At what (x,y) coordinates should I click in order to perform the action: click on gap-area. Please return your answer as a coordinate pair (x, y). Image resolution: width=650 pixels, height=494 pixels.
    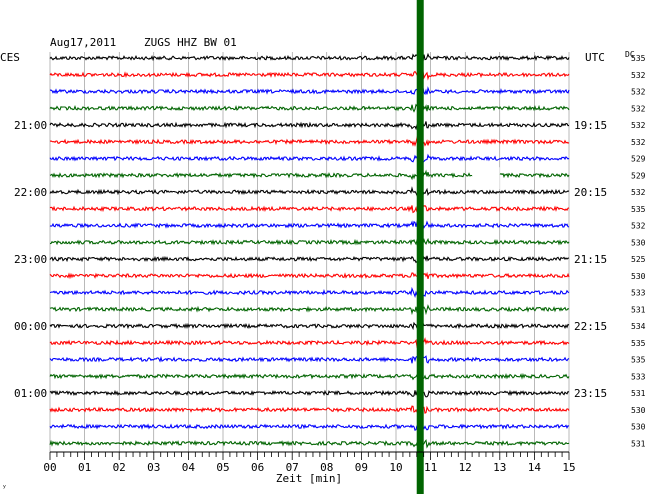
    Looking at the image, I should click on (486, 178).